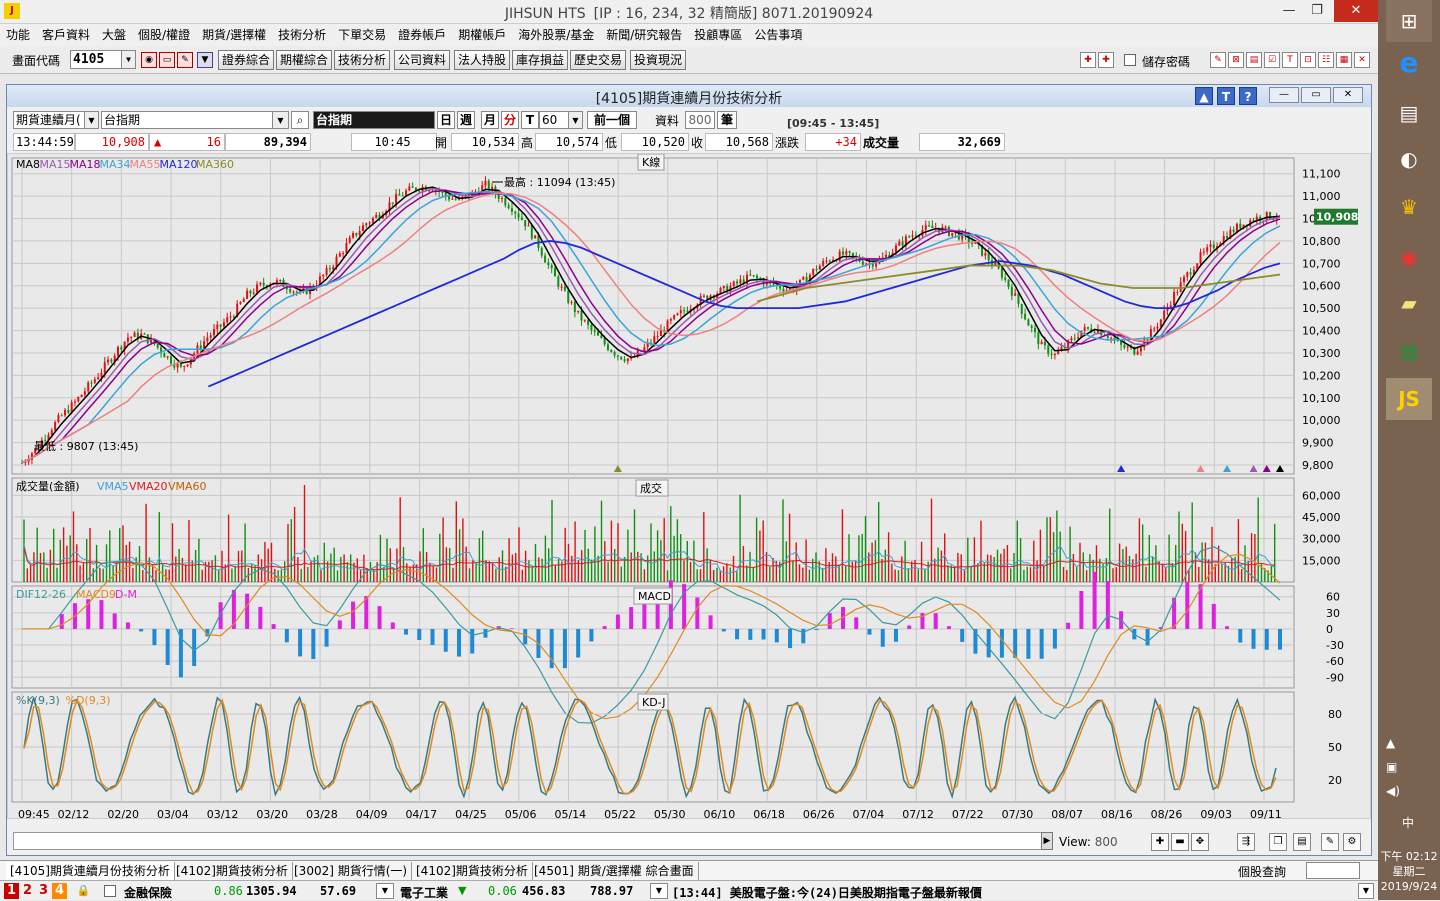  I want to click on chrome-icon: ◉, so click(1409, 257).